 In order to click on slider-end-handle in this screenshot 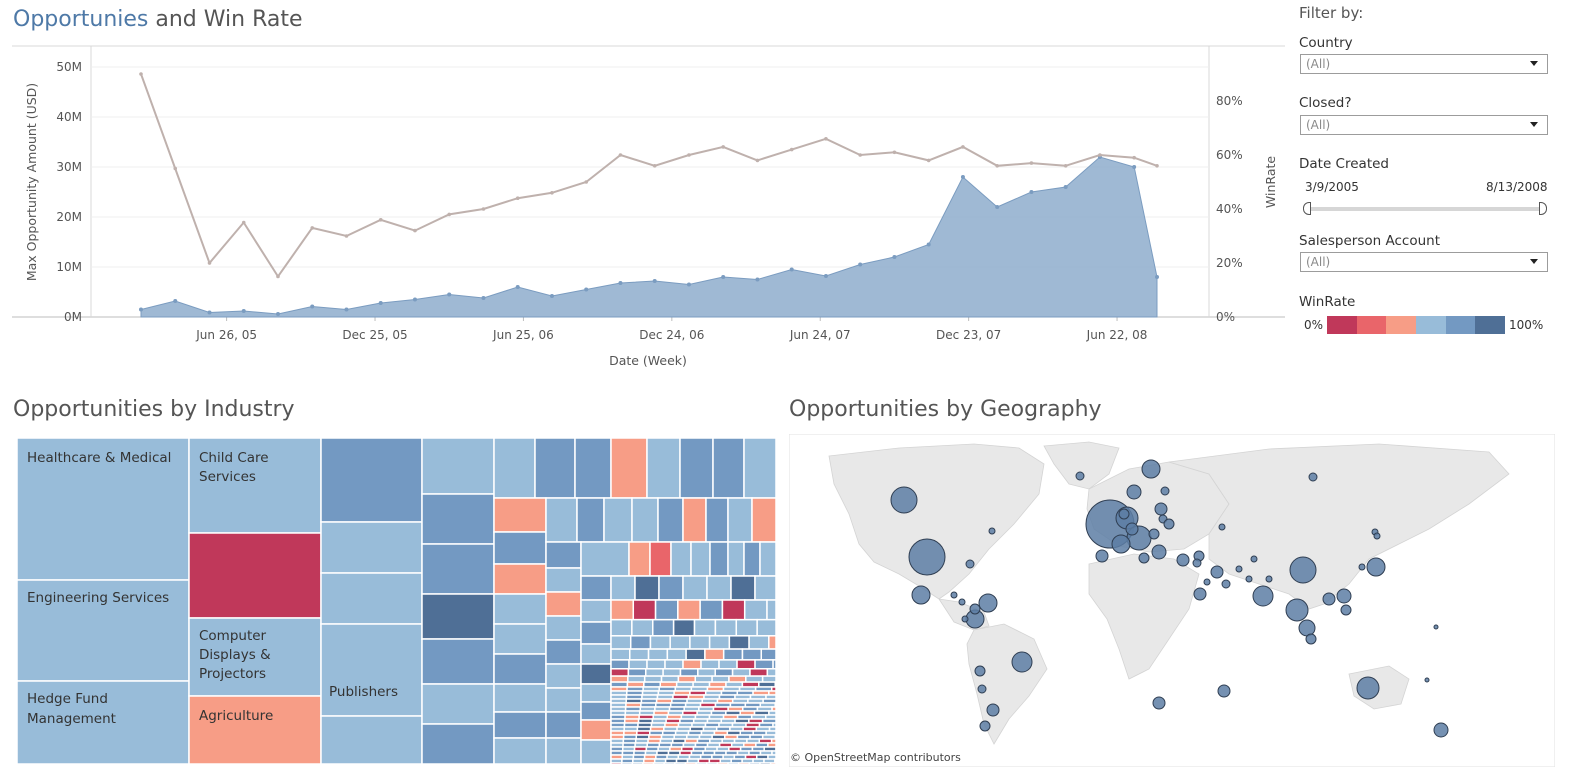, I will do `click(1543, 208)`.